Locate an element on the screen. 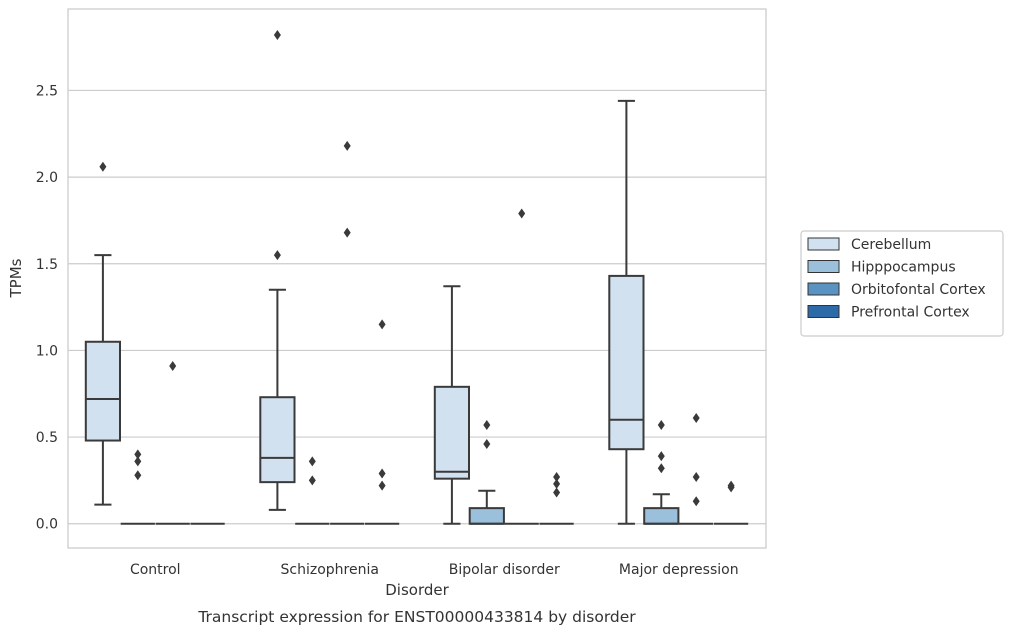 The image size is (1014, 634). box-cerebellum-schizophrenia is located at coordinates (277, 270).